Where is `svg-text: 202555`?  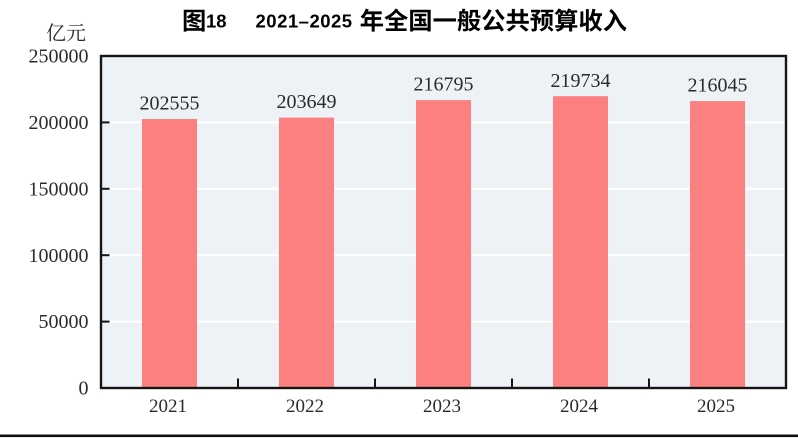
svg-text: 202555 is located at coordinates (170, 104).